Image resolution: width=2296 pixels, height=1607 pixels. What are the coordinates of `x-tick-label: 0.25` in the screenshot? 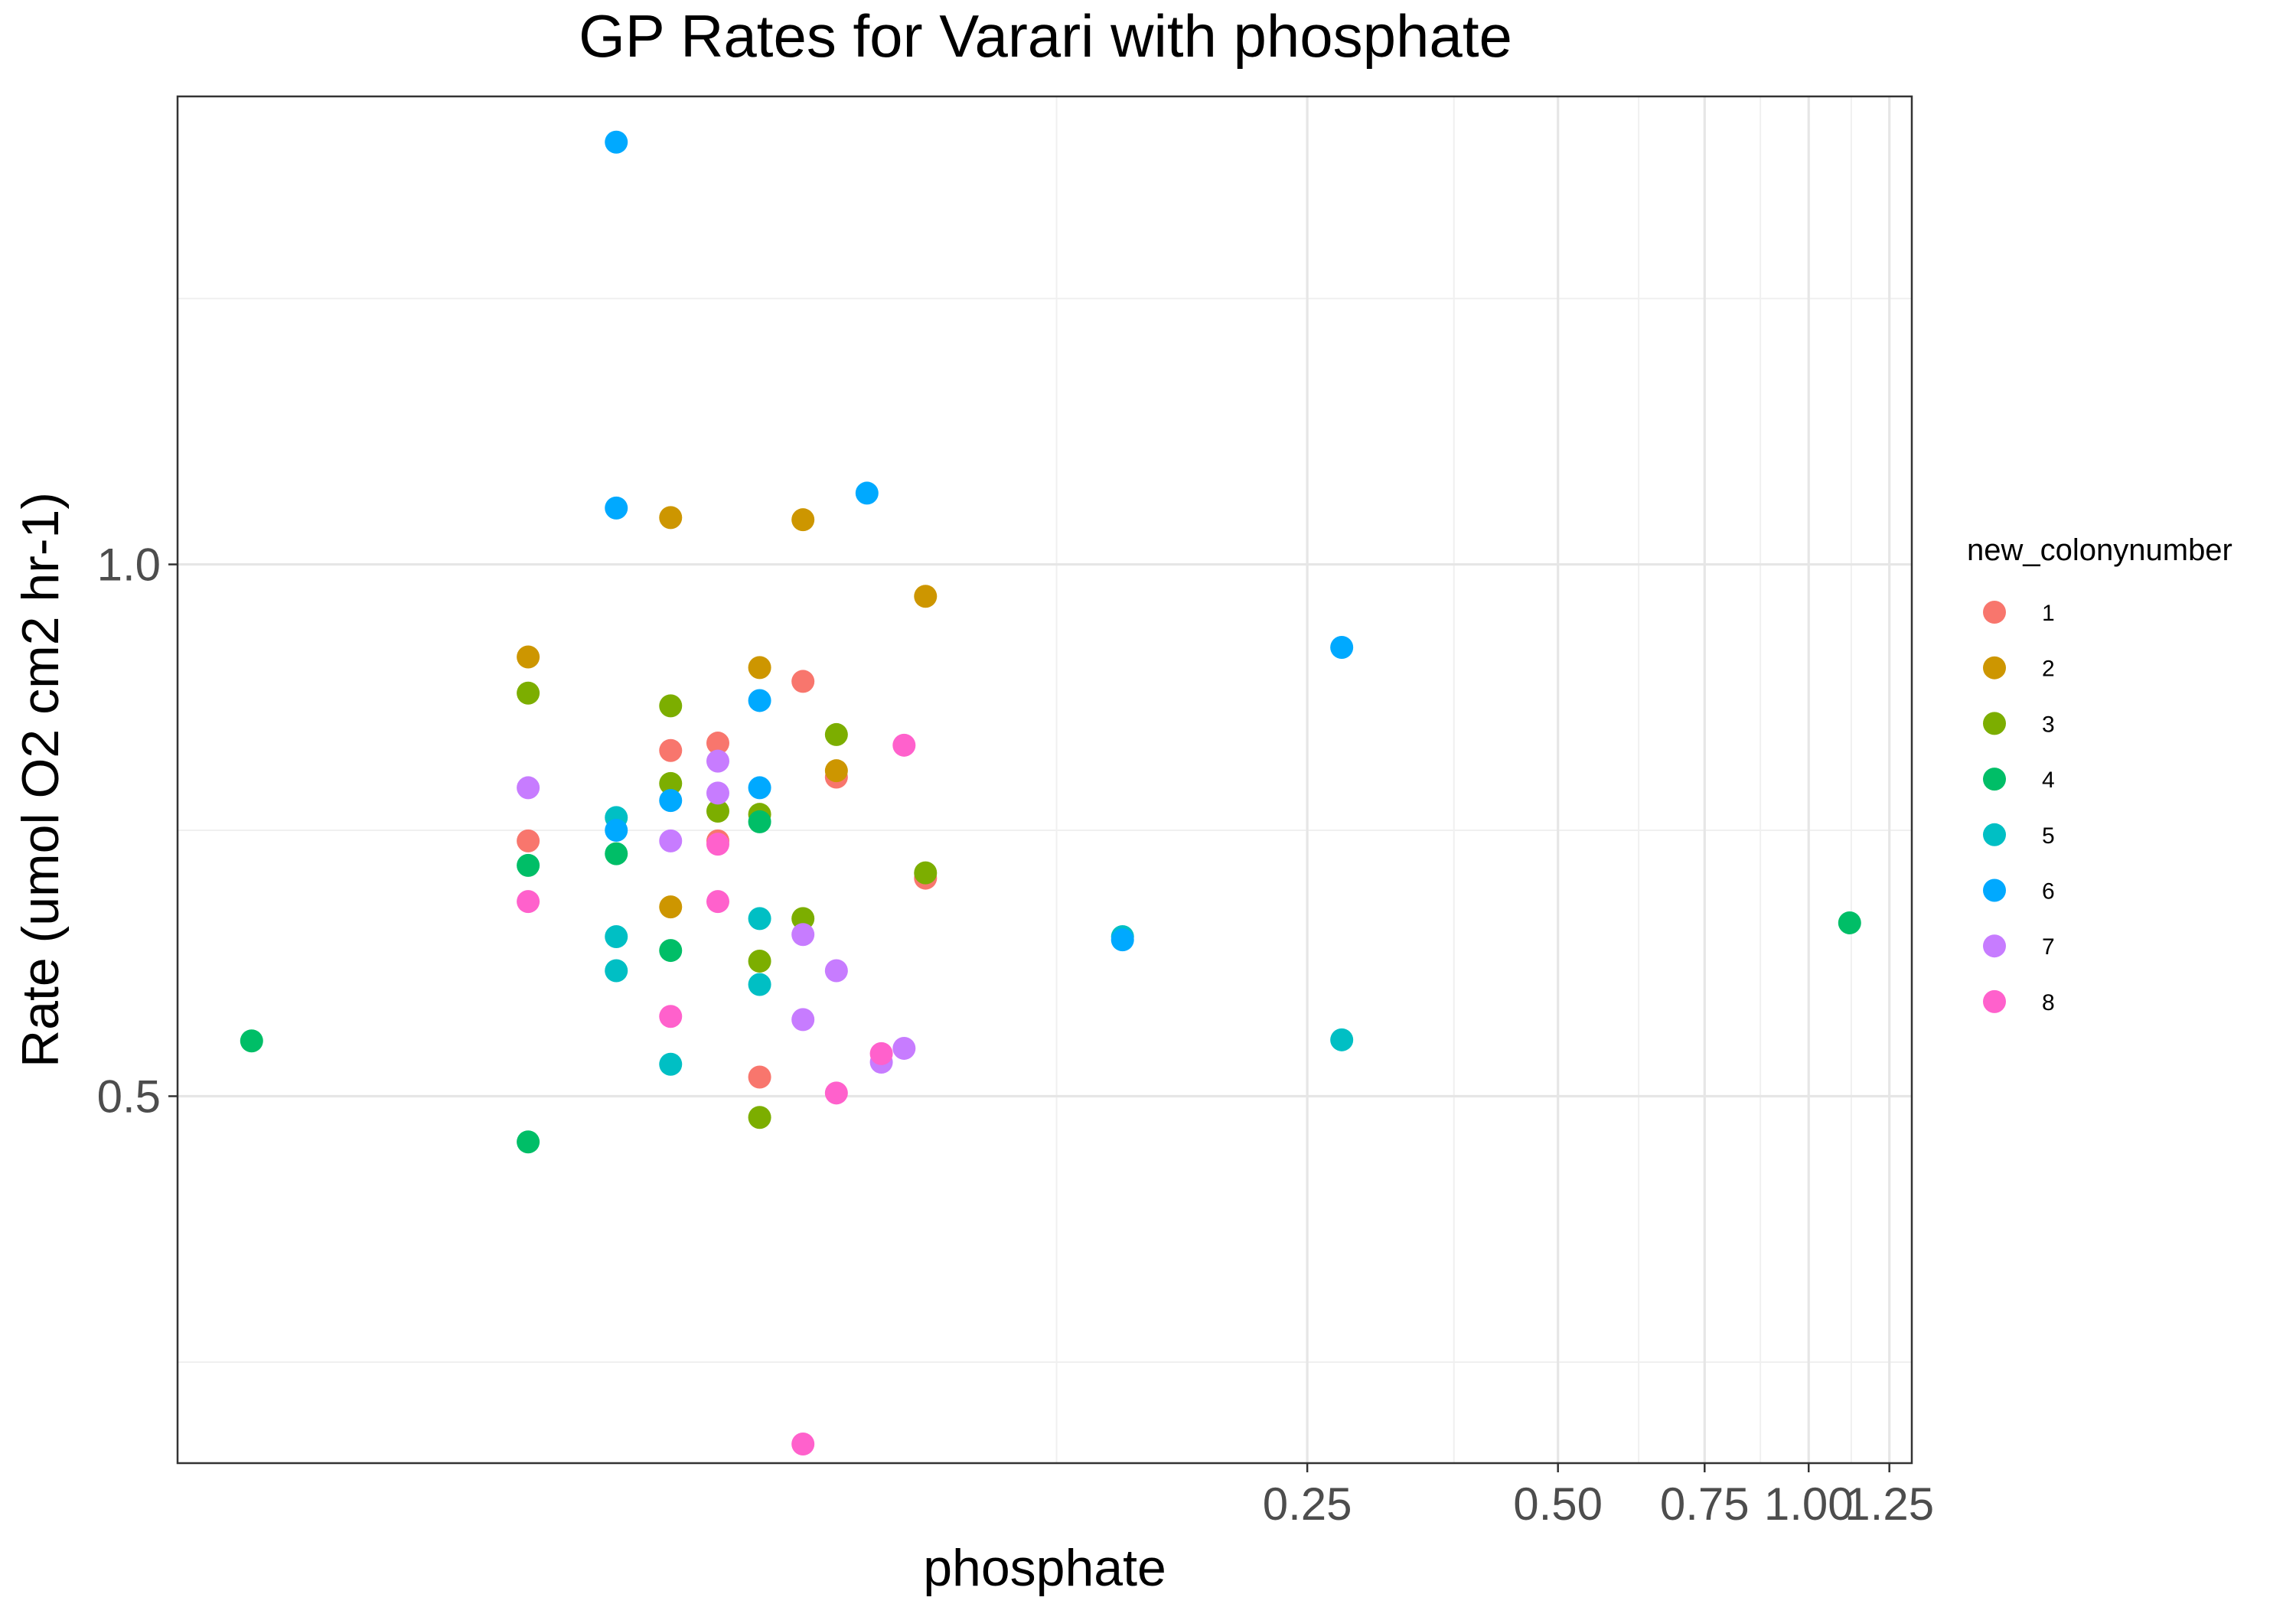 It's located at (1307, 1504).